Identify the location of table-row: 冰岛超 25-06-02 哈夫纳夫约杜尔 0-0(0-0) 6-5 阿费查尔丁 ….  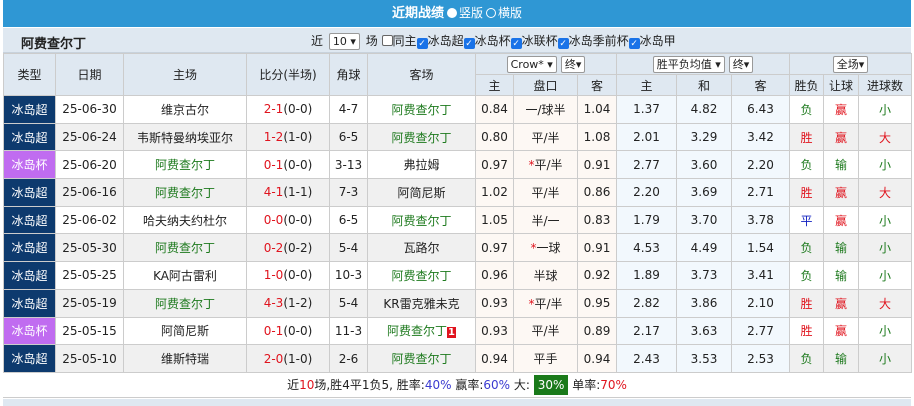
(458, 220).